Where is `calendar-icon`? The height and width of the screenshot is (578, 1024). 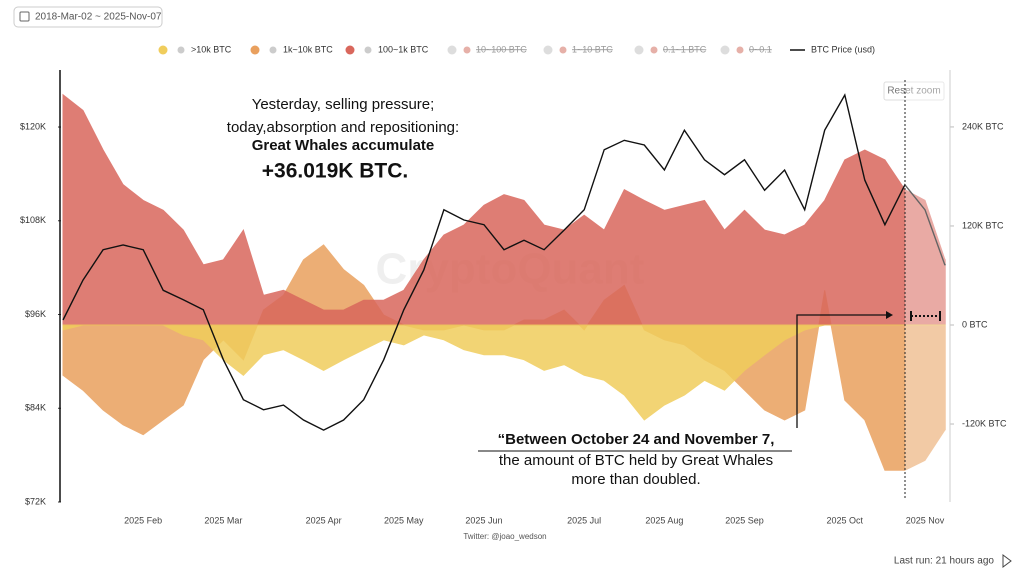 calendar-icon is located at coordinates (24, 16).